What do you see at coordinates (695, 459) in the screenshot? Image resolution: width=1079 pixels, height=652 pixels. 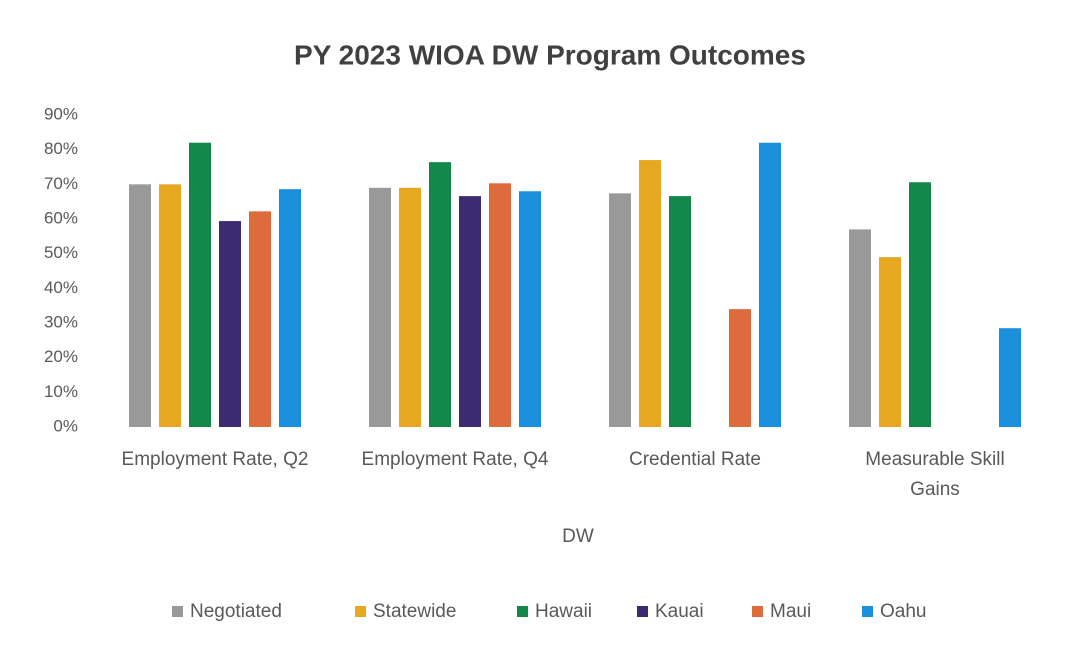 I see `x-tick-label: Credential Rate` at bounding box center [695, 459].